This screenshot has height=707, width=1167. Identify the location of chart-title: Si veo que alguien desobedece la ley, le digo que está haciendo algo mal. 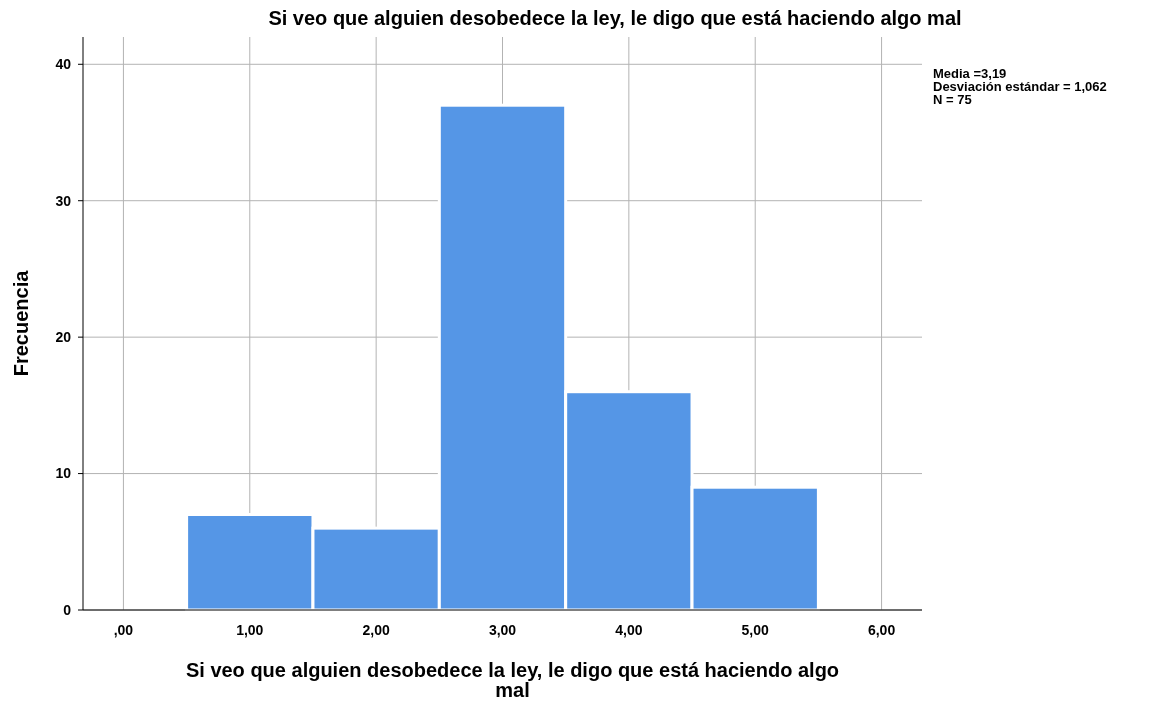
(615, 18).